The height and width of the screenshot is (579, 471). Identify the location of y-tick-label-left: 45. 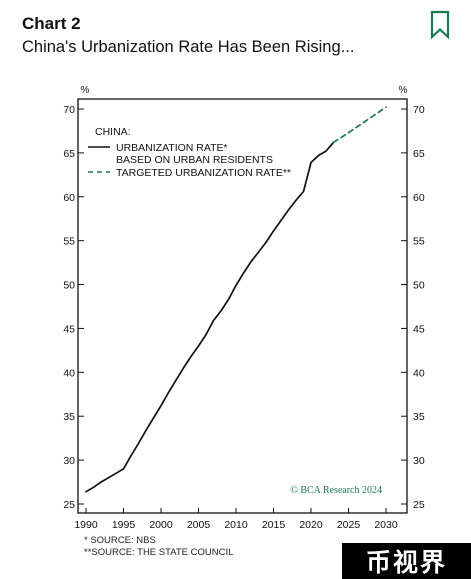
(69, 329).